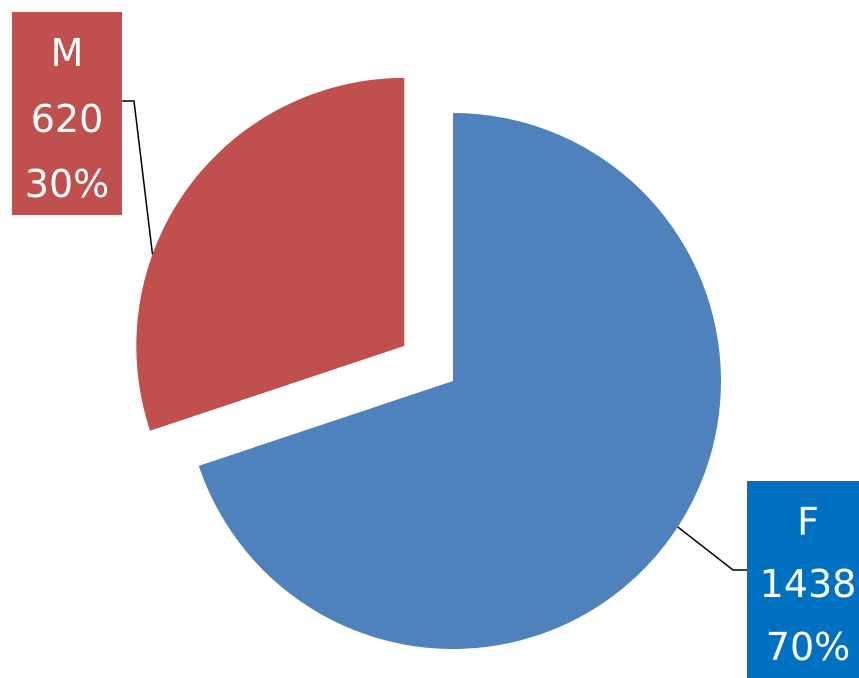 This screenshot has width=859, height=678. Describe the element at coordinates (67, 184) in the screenshot. I see `data-label-m-percent: 30%` at that location.